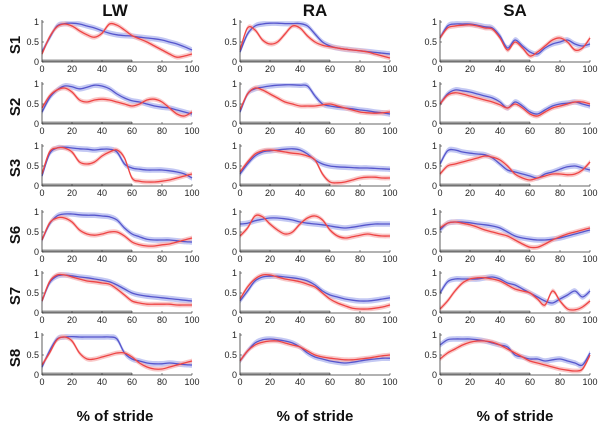 Image resolution: width=600 pixels, height=431 pixels. I want to click on x-axis-label-lw: % of stride, so click(115, 416).